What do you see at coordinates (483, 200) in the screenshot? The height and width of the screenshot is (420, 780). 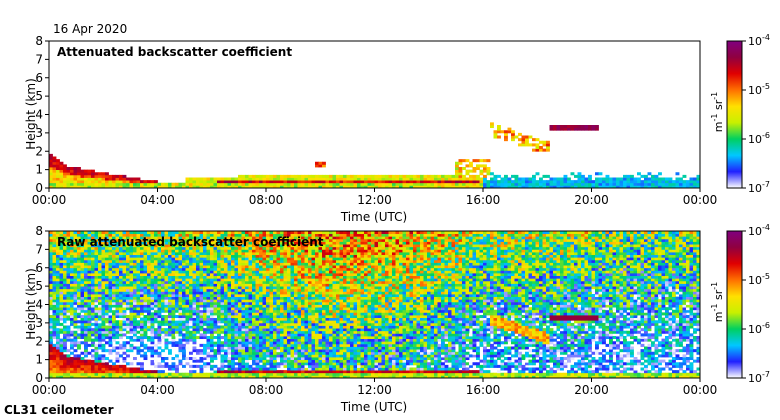 I see `x-tick-label: 16:00` at bounding box center [483, 200].